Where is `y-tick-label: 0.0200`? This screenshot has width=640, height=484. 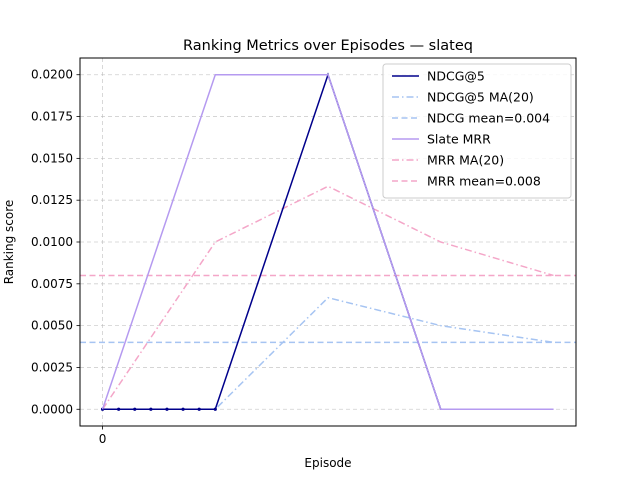
y-tick-label: 0.0200 is located at coordinates (52, 75).